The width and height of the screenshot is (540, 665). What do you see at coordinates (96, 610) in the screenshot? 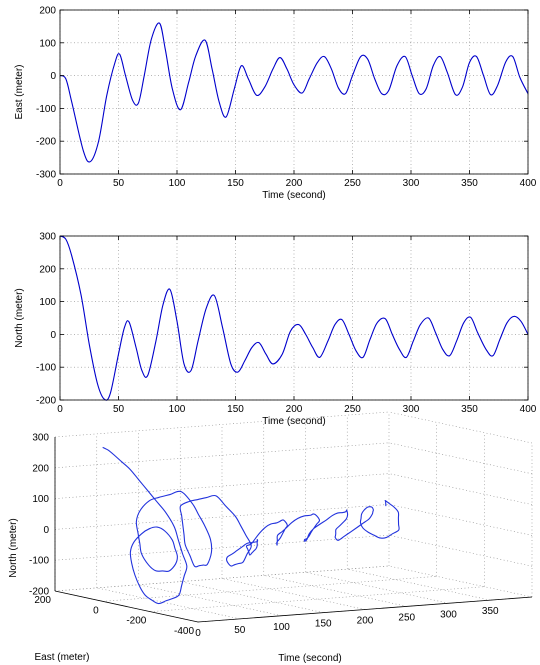
I see `3d-east-tick-label: 0` at bounding box center [96, 610].